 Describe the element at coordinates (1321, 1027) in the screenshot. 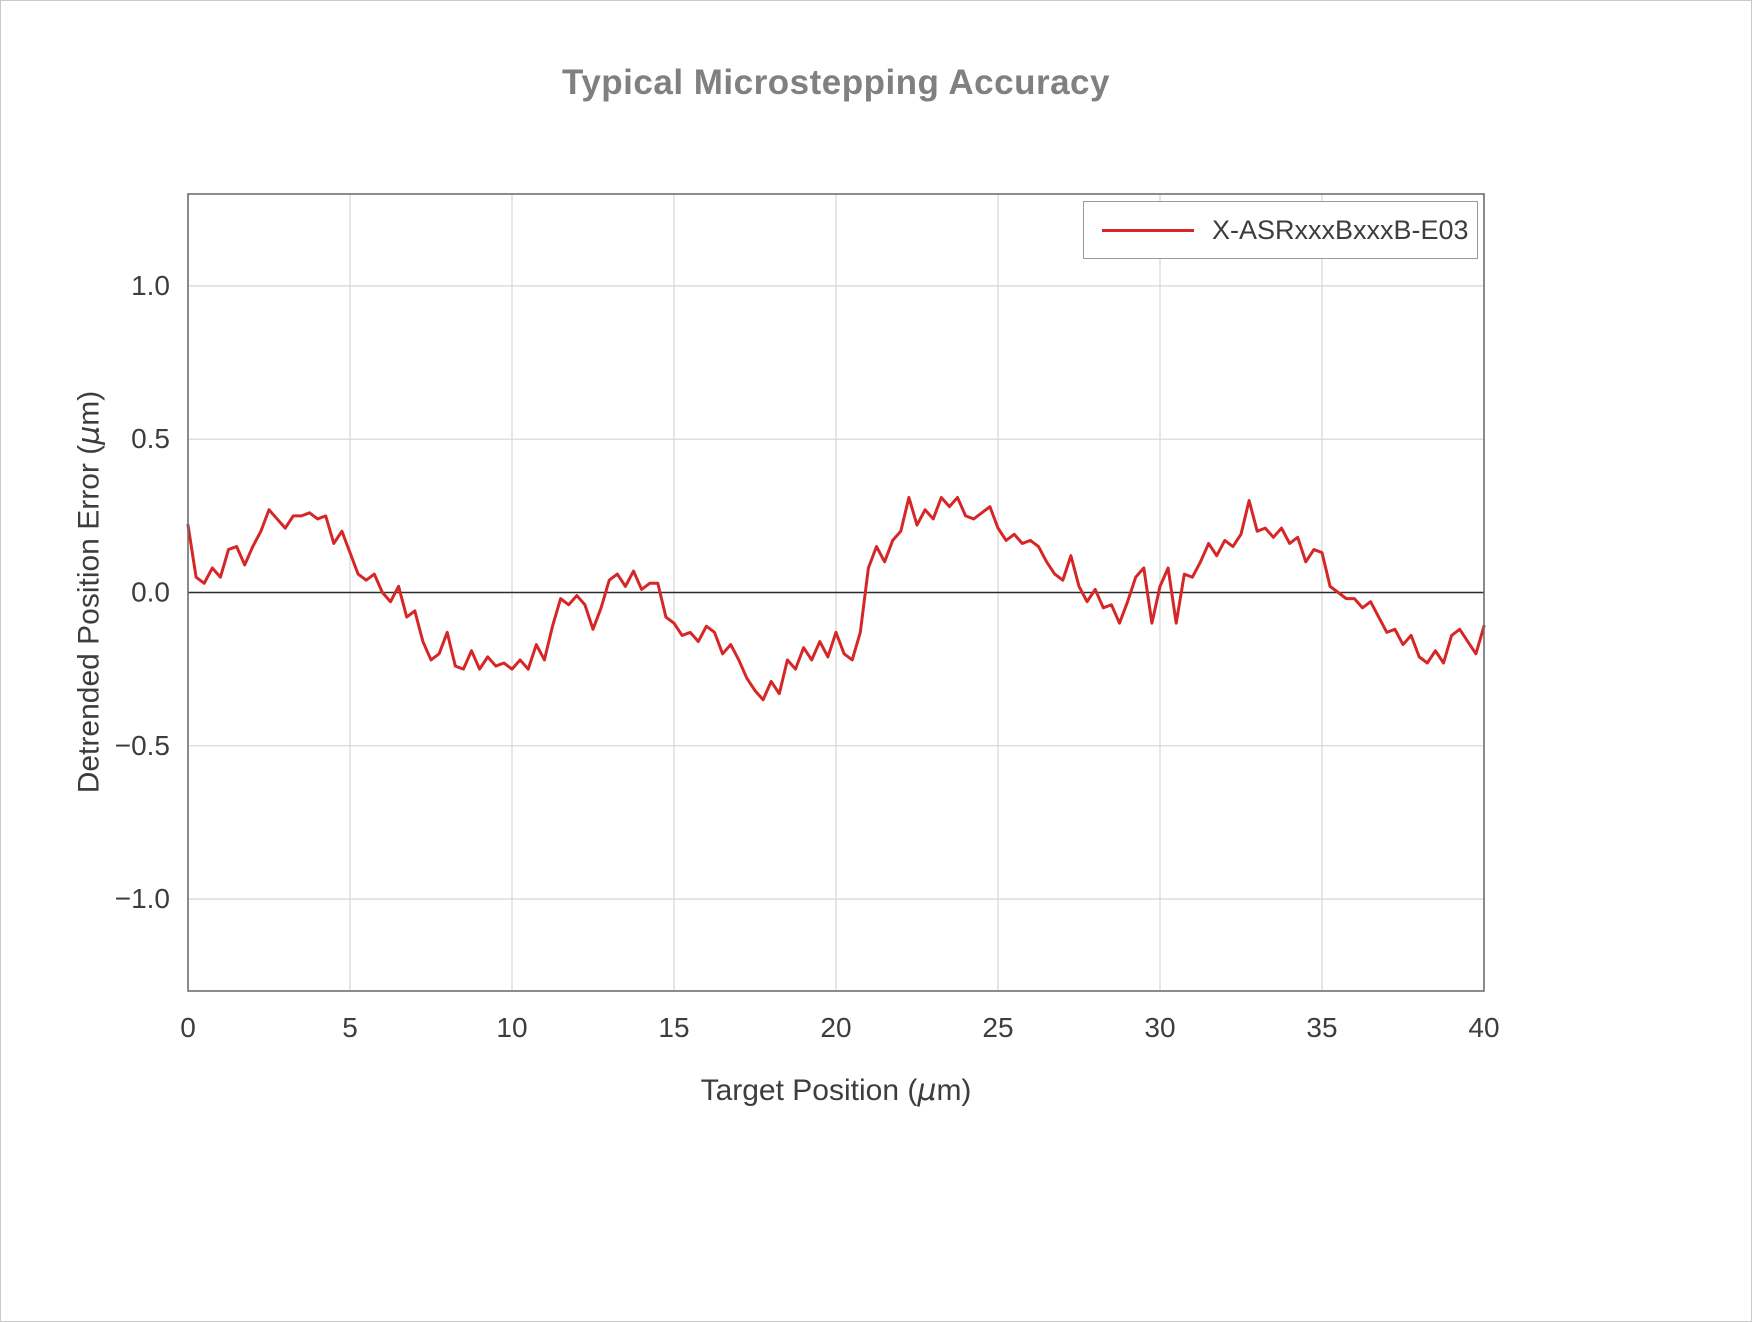

I see `x-tick-label: 35` at that location.